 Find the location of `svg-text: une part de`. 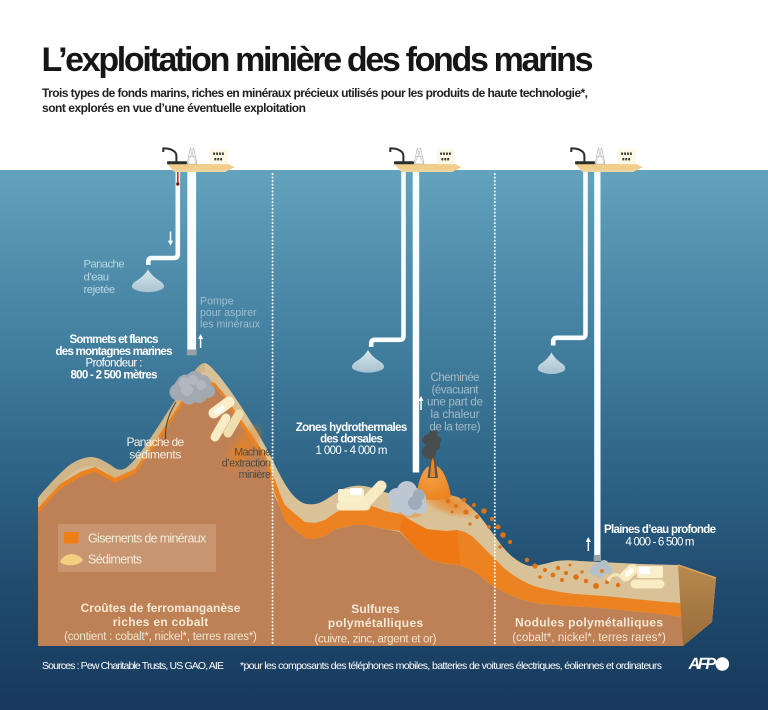

svg-text: une part de is located at coordinates (455, 403).